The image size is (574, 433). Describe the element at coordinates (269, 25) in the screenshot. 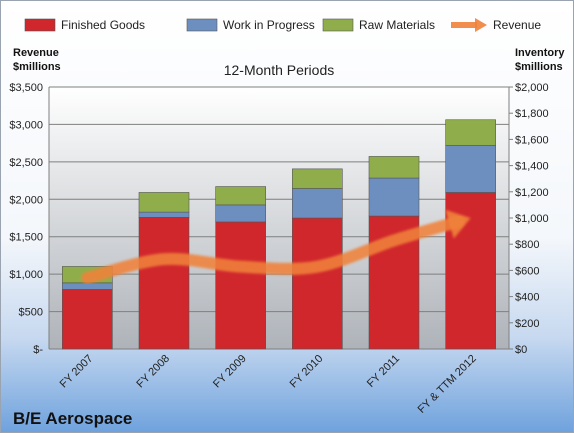

I see `legend-label: Work in Progress` at that location.